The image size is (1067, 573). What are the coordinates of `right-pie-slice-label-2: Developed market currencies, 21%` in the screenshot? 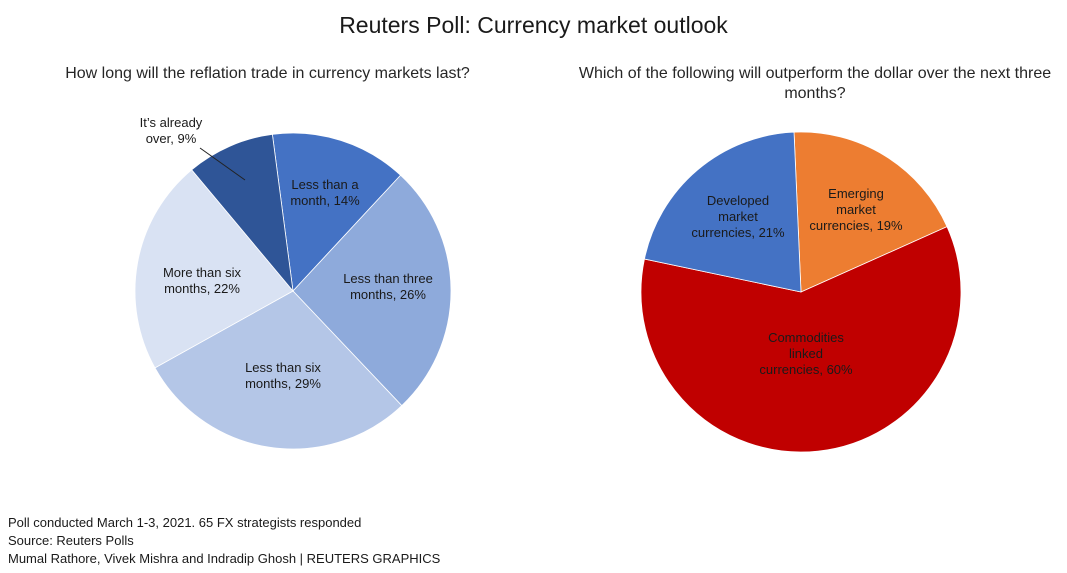 It's located at (738, 216).